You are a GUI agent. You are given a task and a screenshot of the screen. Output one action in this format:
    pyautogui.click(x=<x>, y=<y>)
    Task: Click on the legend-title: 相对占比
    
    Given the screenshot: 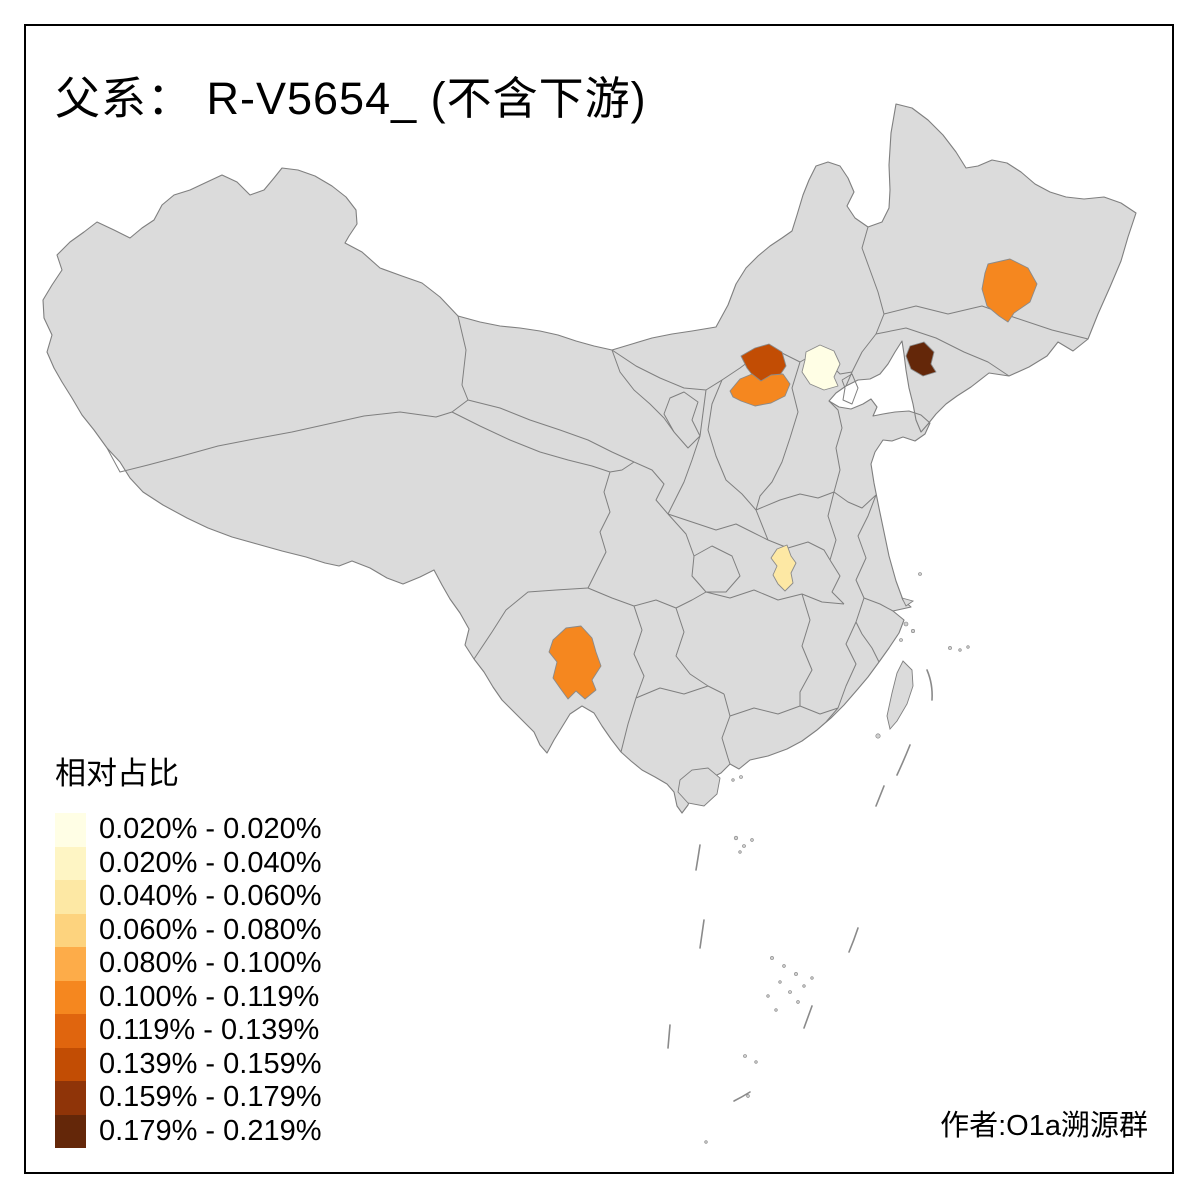 What is the action you would take?
    pyautogui.click(x=117, y=773)
    